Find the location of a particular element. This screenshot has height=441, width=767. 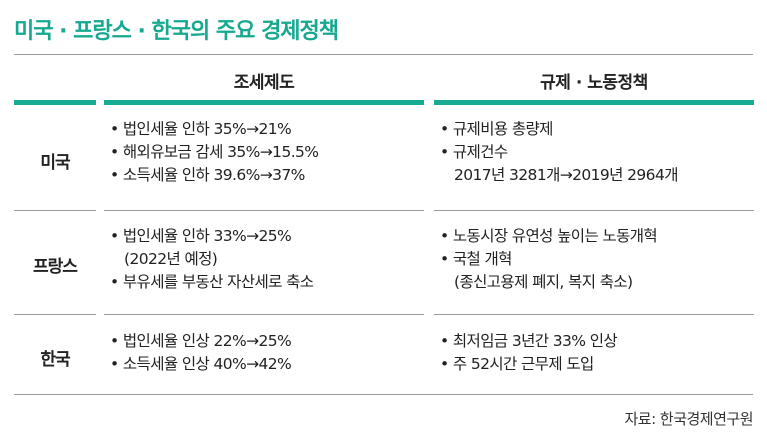

cell-korea-tax: • 법인세율 인상 22%→25% • 소득세율 인상 40%→42% is located at coordinates (201, 353).